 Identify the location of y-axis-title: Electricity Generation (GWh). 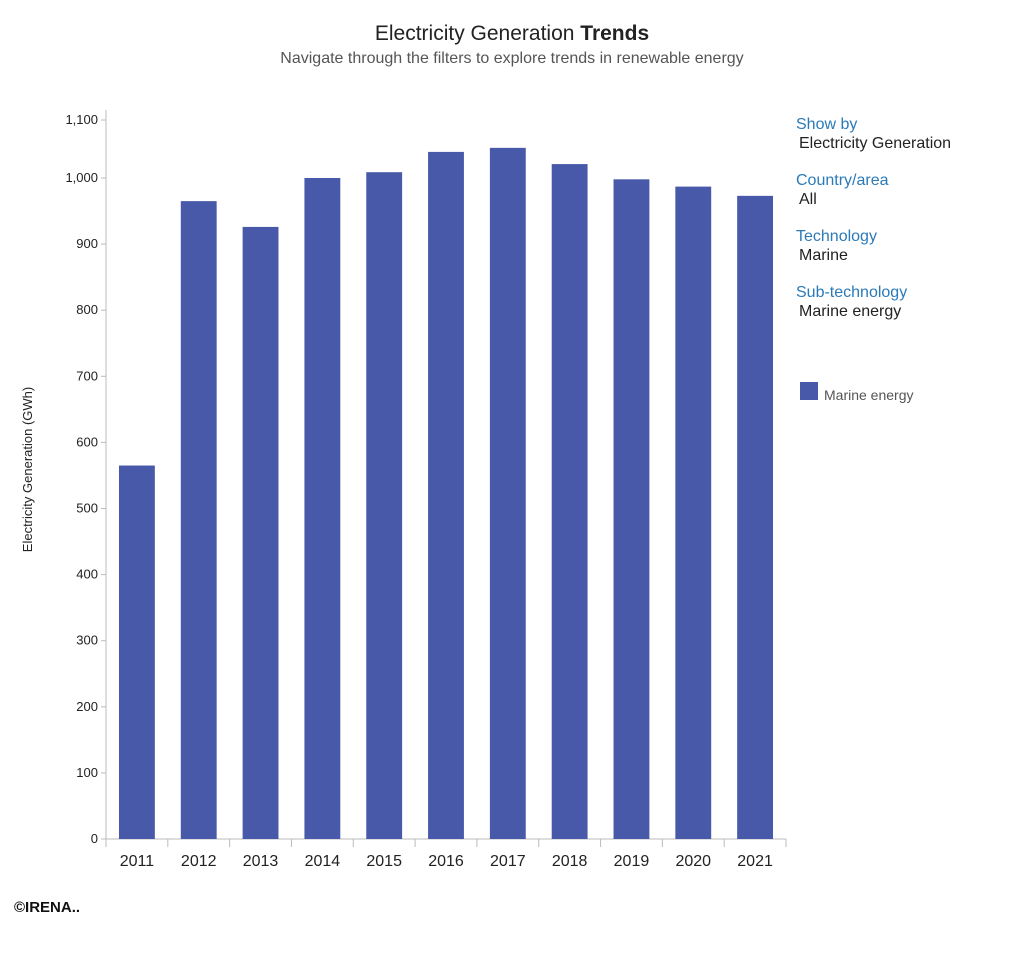
(27, 469).